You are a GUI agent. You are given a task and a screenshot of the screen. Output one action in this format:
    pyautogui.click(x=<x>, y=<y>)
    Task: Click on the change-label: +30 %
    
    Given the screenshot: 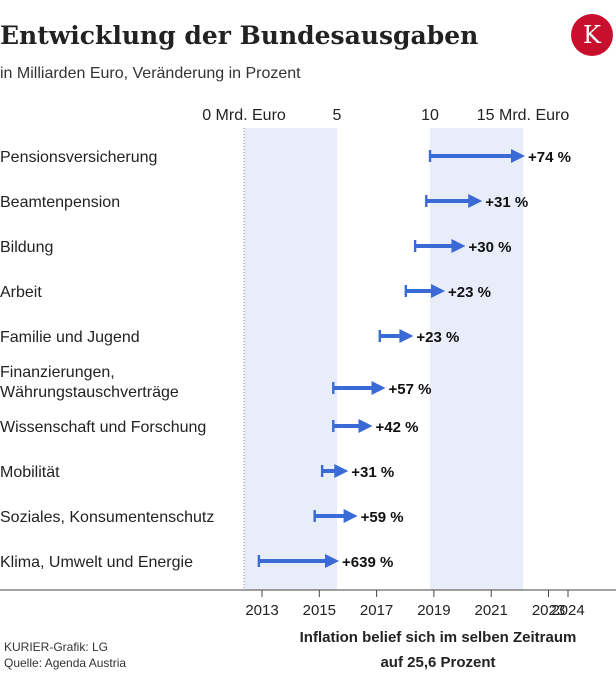 What is the action you would take?
    pyautogui.click(x=489, y=247)
    